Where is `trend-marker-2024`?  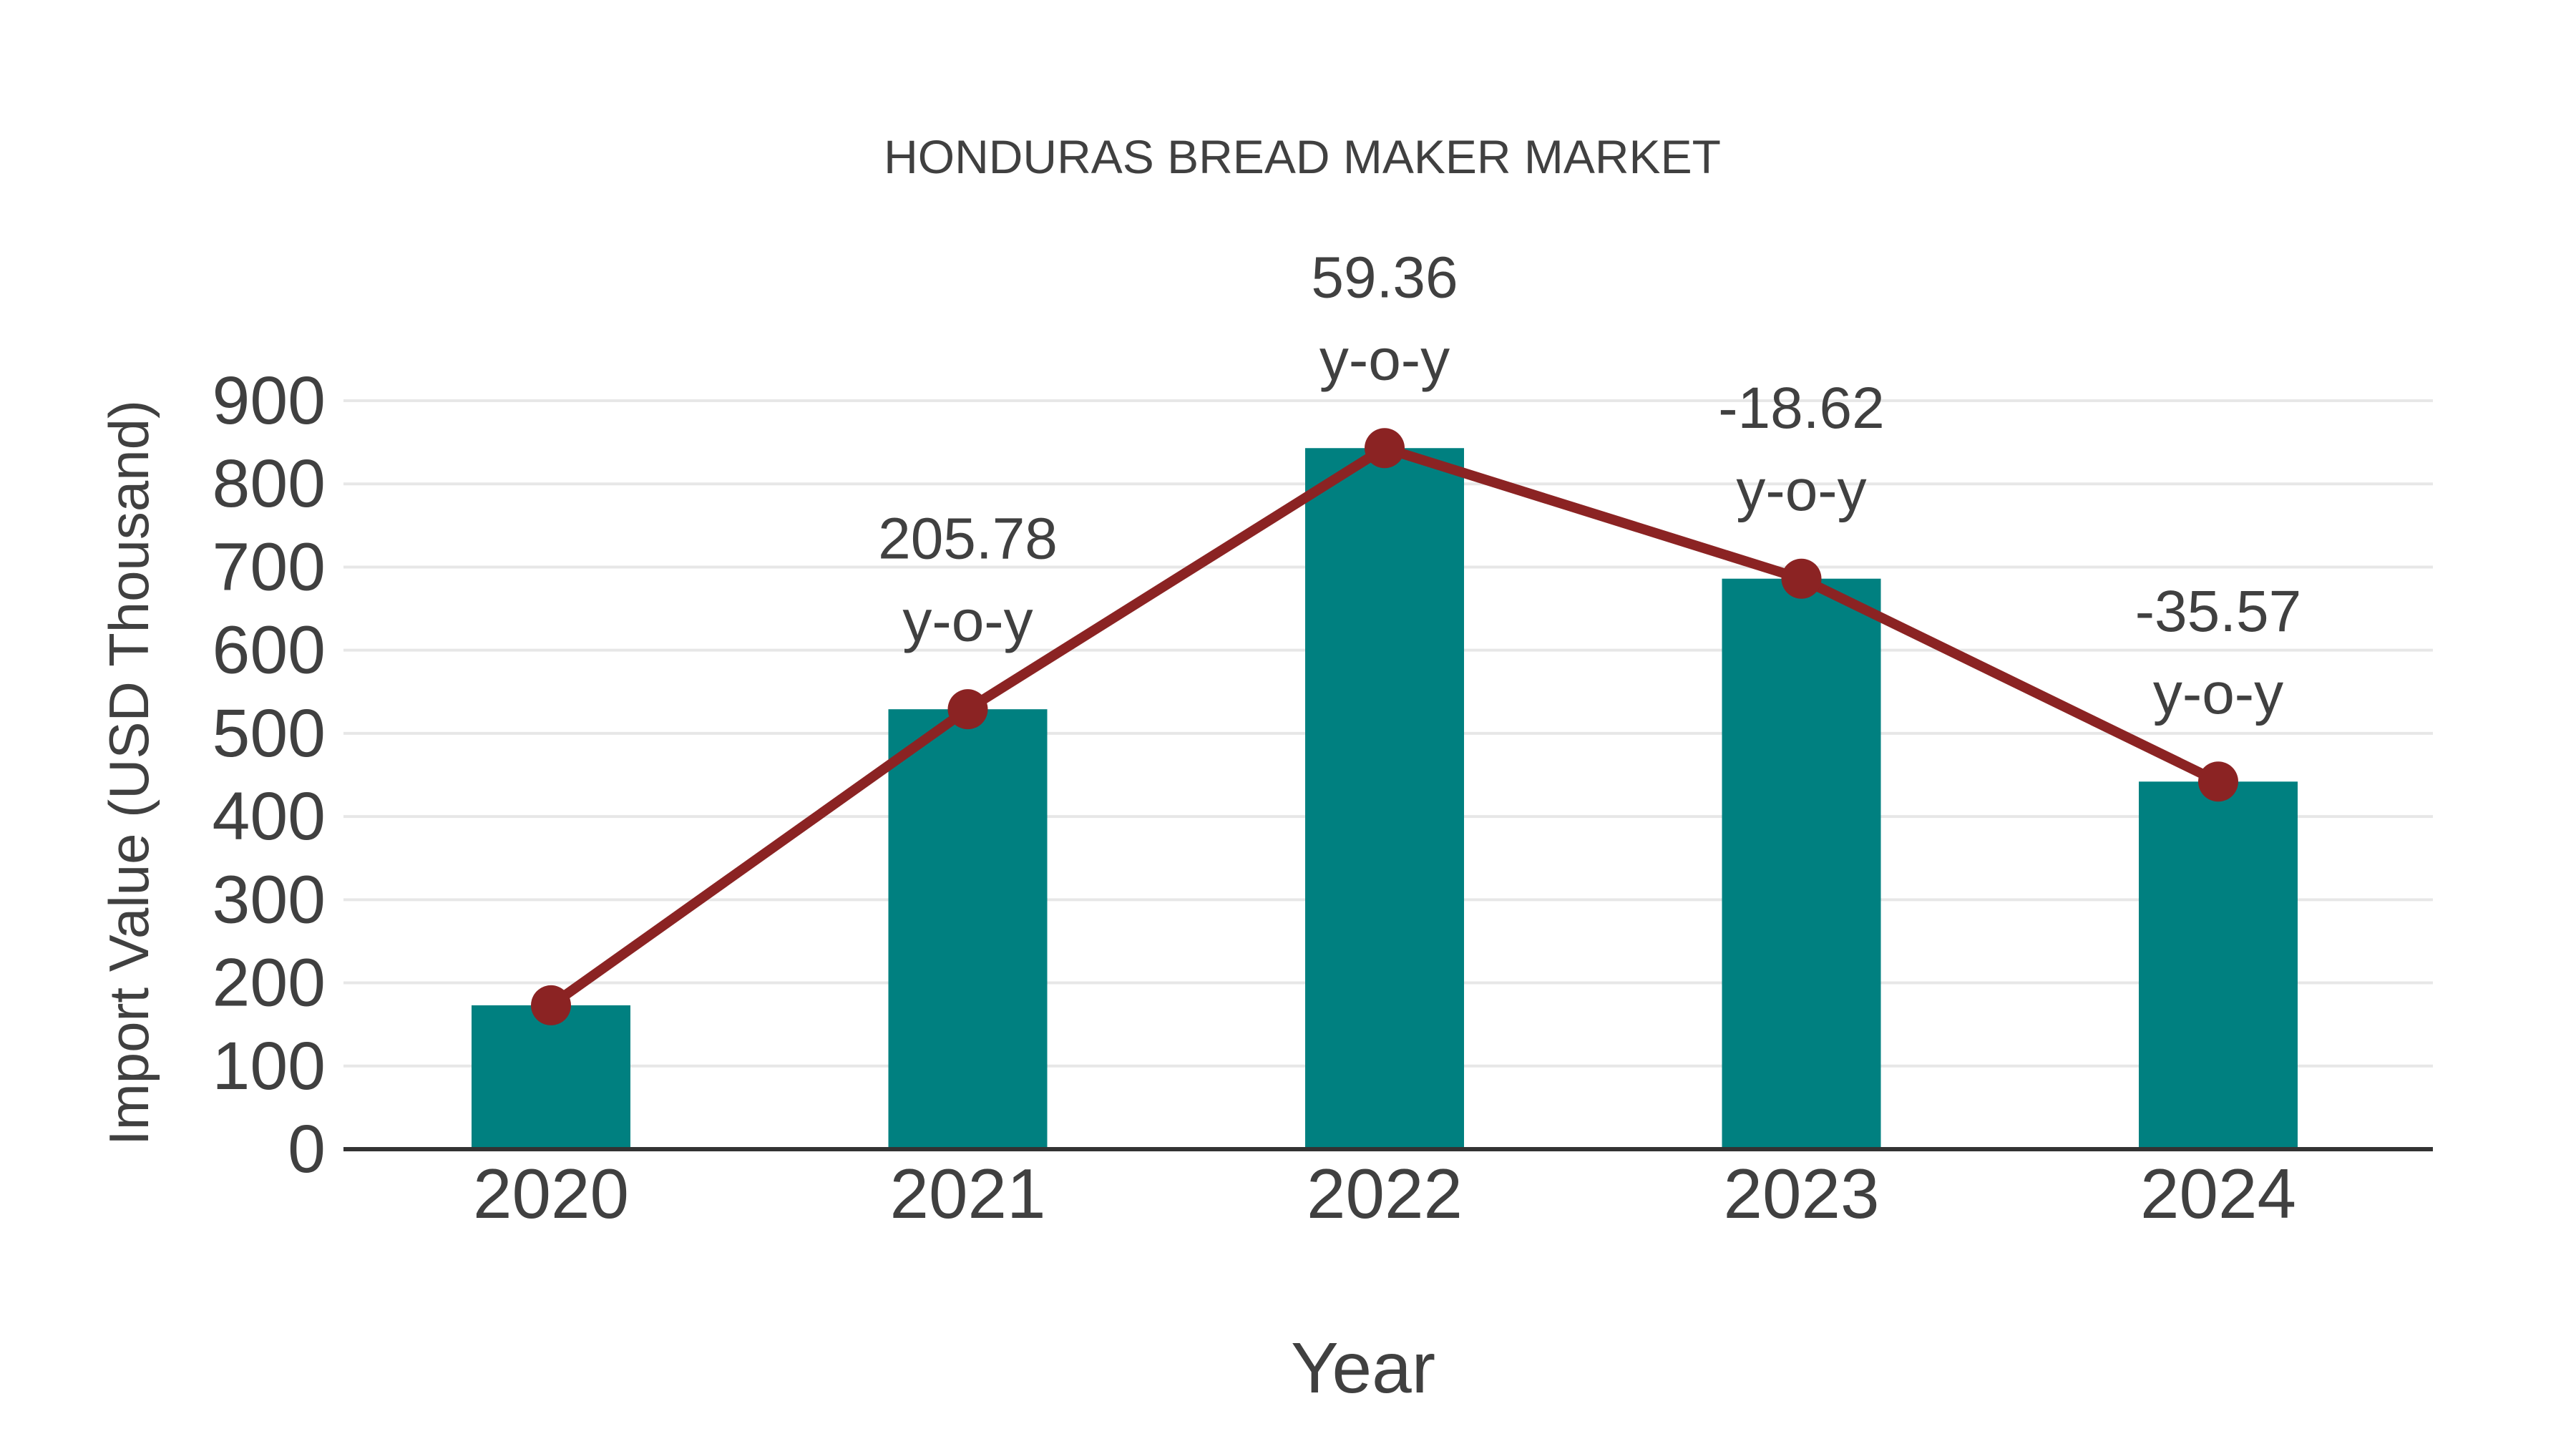
trend-marker-2024 is located at coordinates (2218, 781).